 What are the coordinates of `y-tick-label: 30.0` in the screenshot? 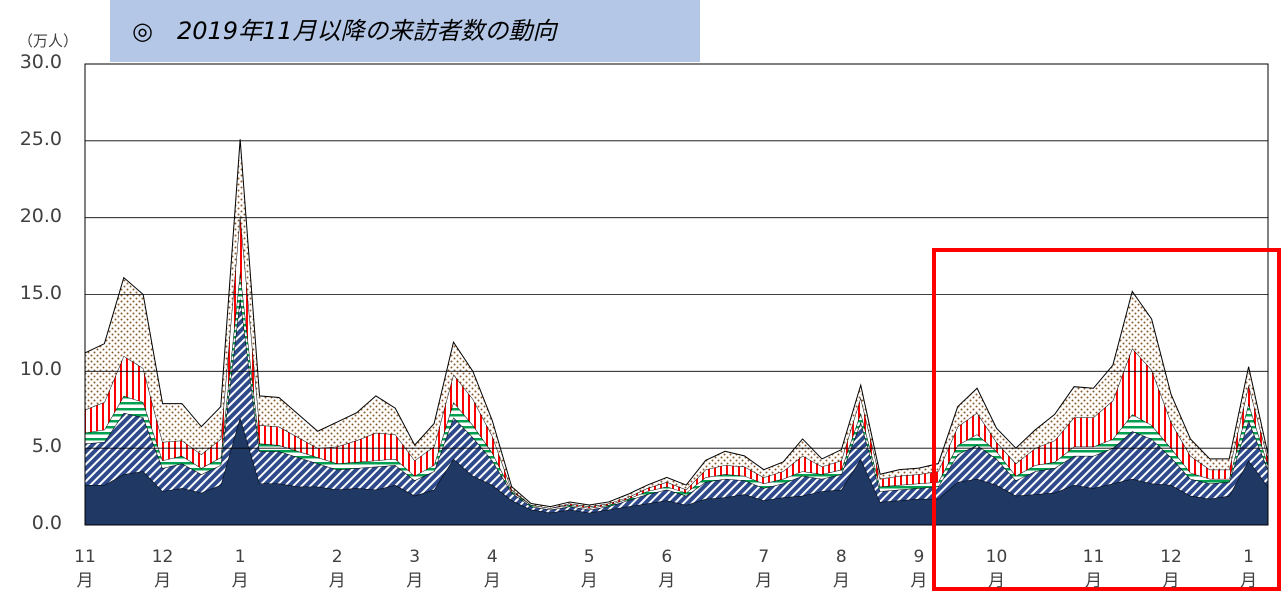 It's located at (40, 62).